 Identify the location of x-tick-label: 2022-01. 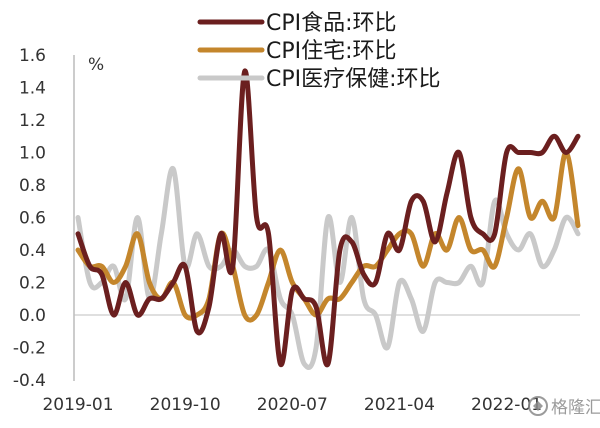
(506, 405).